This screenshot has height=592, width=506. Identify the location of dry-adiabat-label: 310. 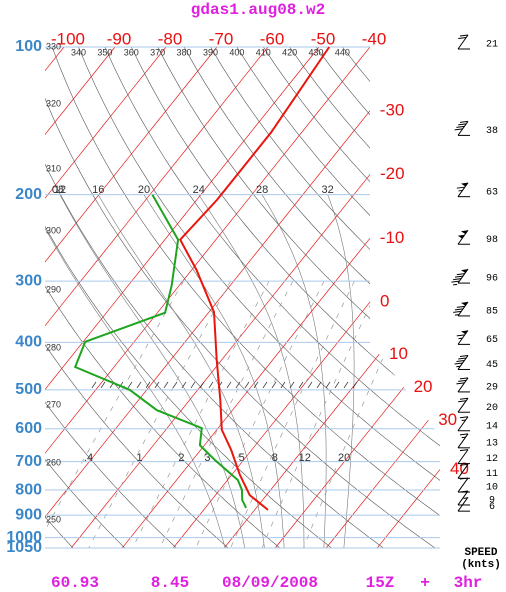
(53, 168).